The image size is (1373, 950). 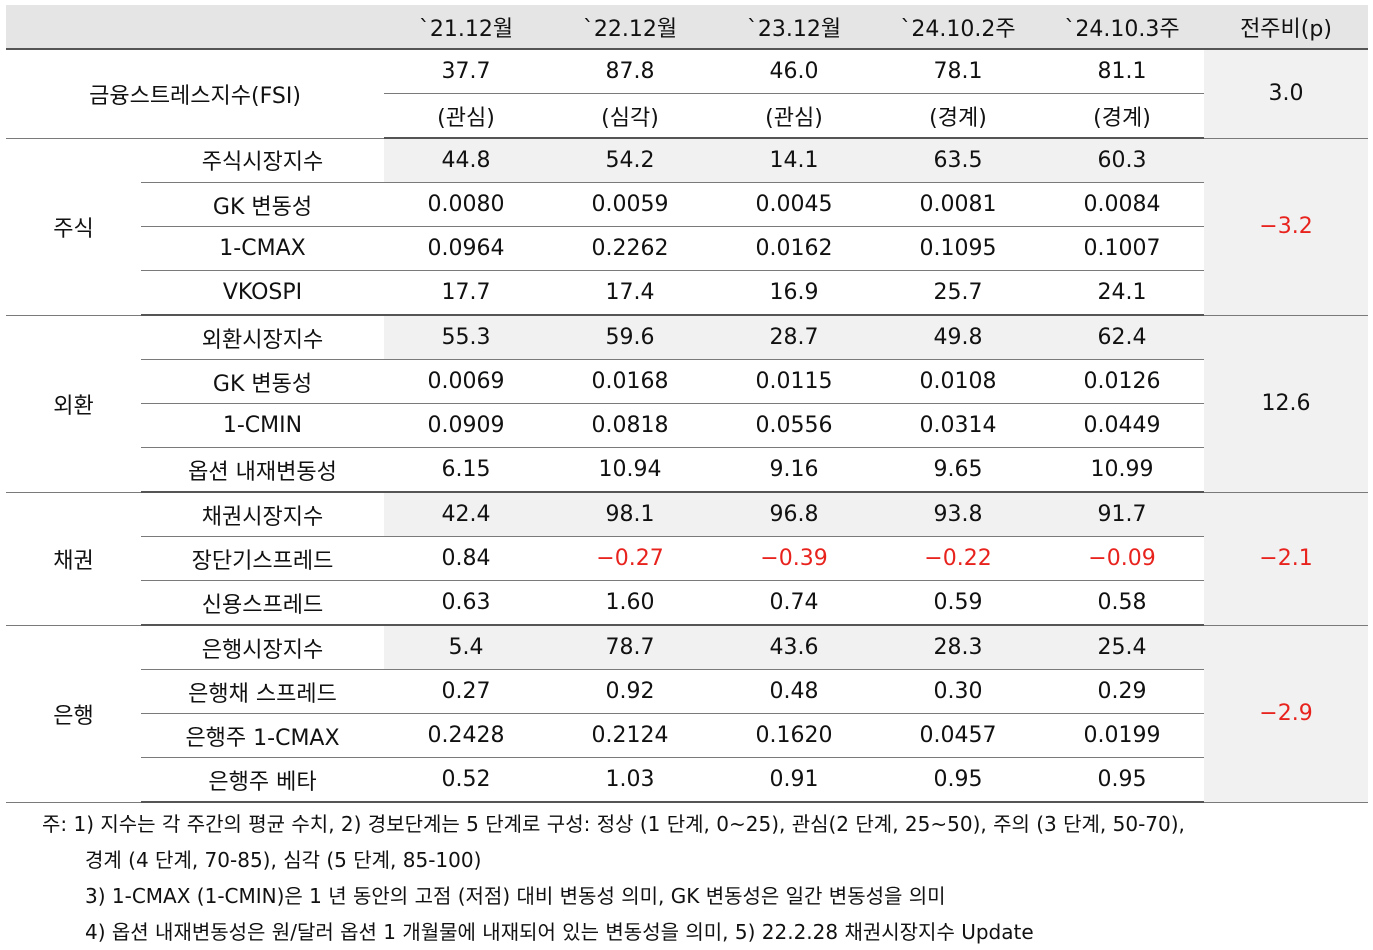 What do you see at coordinates (1122, 603) in the screenshot?
I see `indicator-value: 0.58` at bounding box center [1122, 603].